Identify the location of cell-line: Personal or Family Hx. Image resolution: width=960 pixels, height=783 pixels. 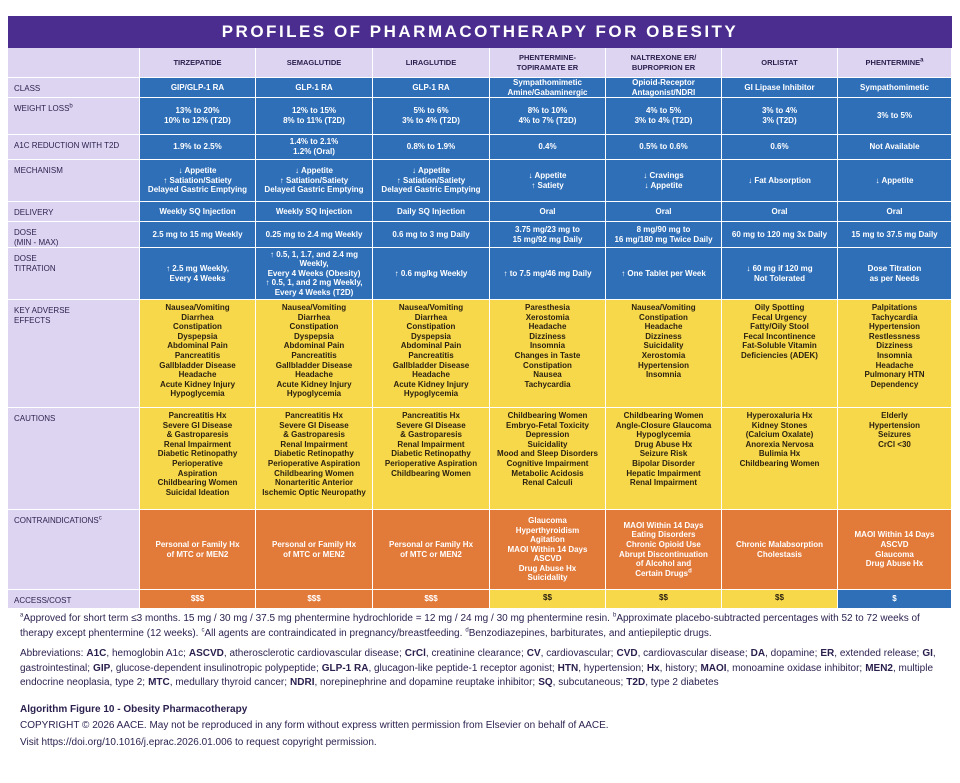
(431, 544).